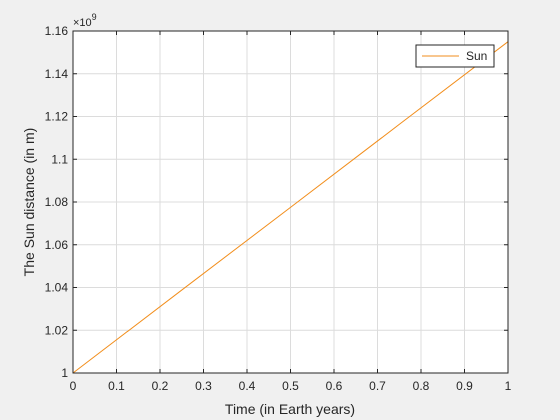 This screenshot has height=420, width=560. What do you see at coordinates (59, 159) in the screenshot?
I see `y-tick-label: 1.1` at bounding box center [59, 159].